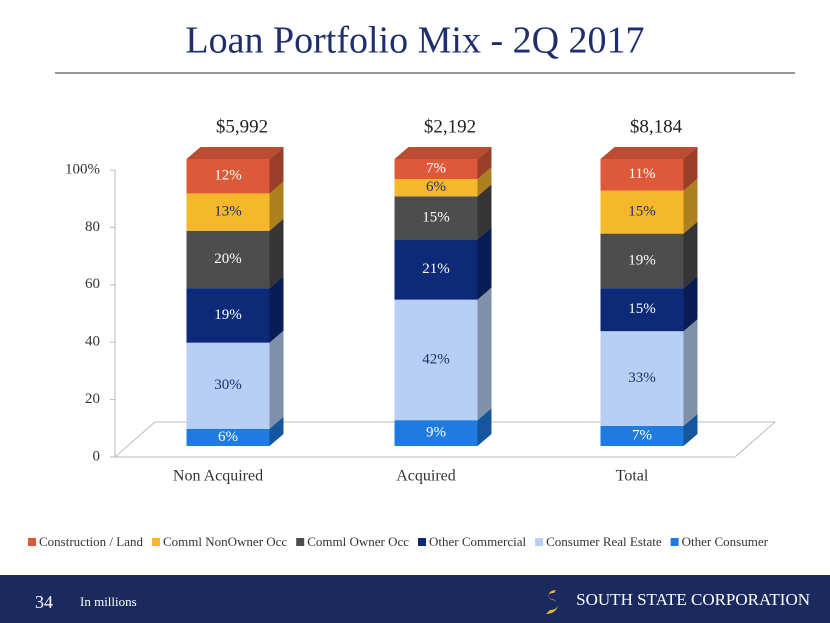 This screenshot has height=623, width=830. I want to click on x-tick-label: Total, so click(632, 476).